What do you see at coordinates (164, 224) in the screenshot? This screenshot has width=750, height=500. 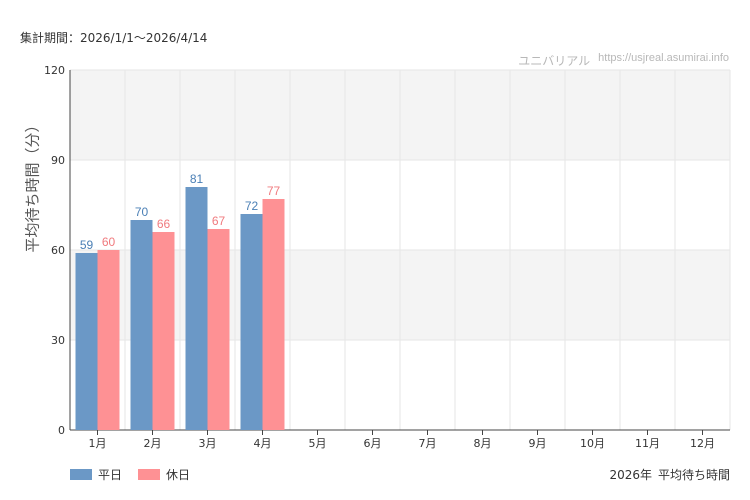 I see `data-label-holiday: 66` at bounding box center [164, 224].